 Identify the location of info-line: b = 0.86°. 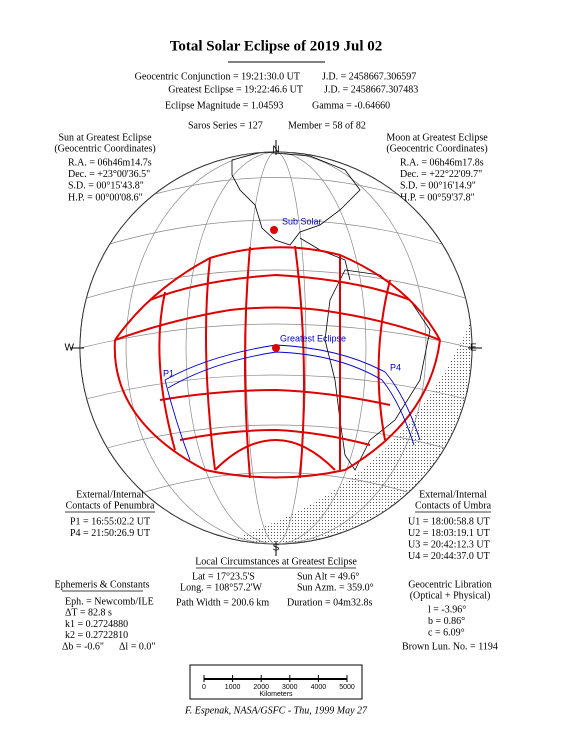
(446, 621).